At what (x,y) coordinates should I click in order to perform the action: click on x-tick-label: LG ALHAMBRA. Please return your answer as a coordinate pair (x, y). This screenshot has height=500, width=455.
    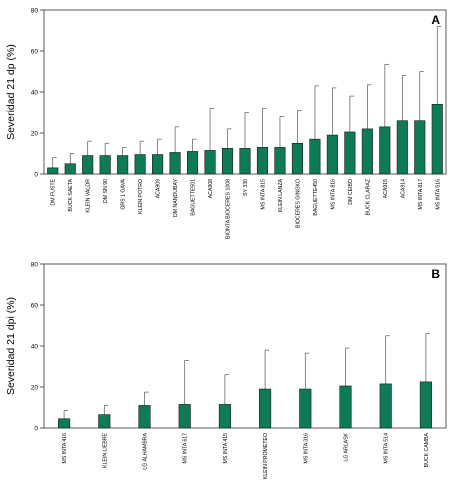
    Looking at the image, I should click on (146, 450).